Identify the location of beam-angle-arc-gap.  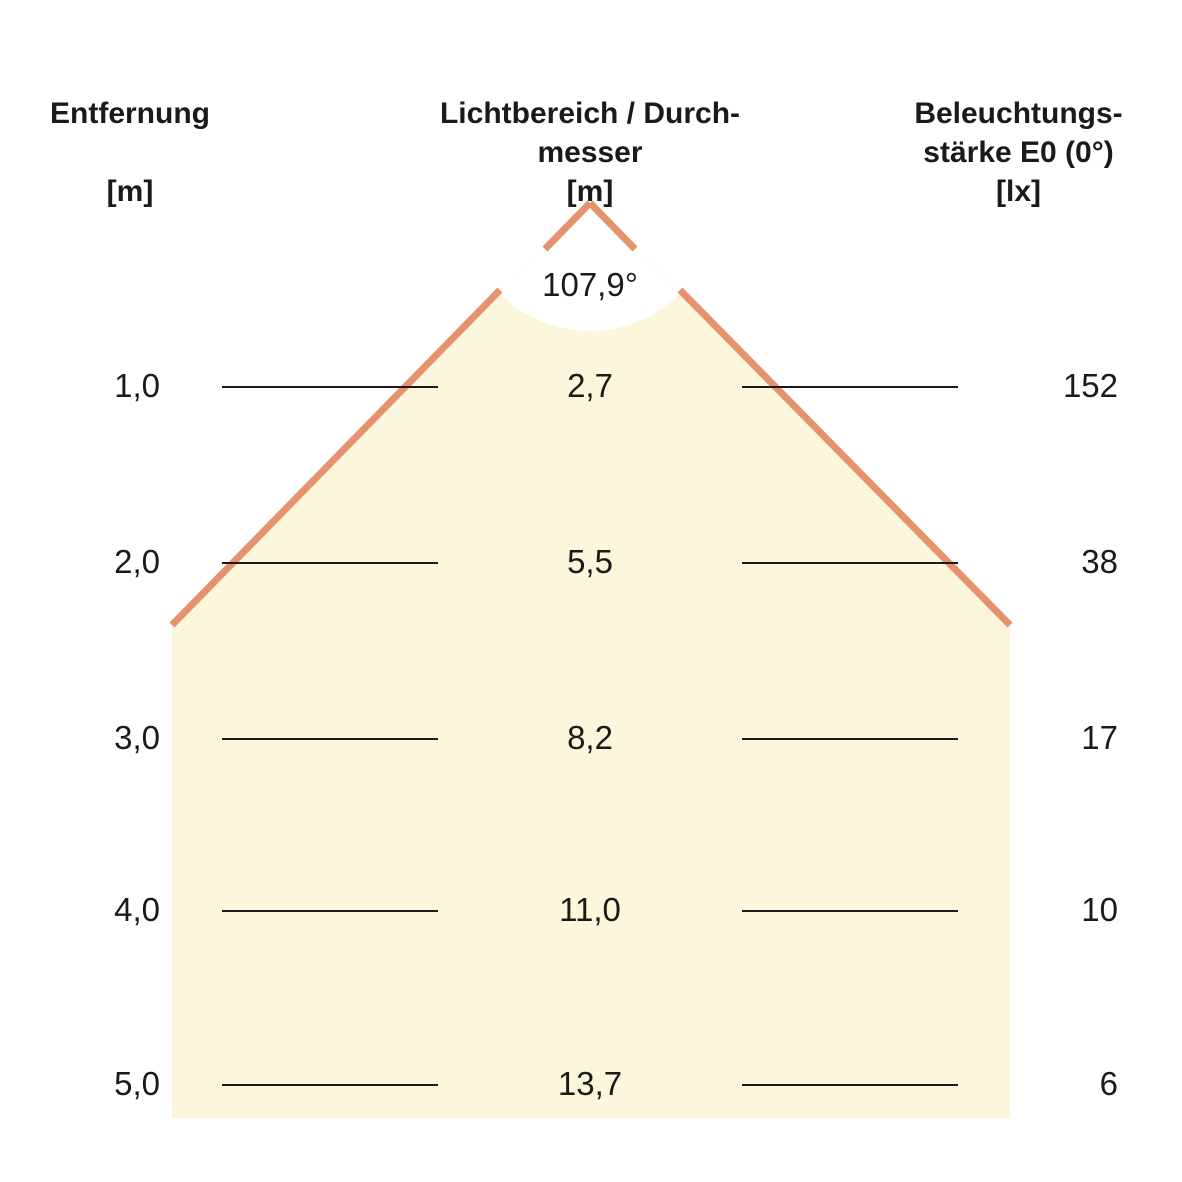
(590, 267).